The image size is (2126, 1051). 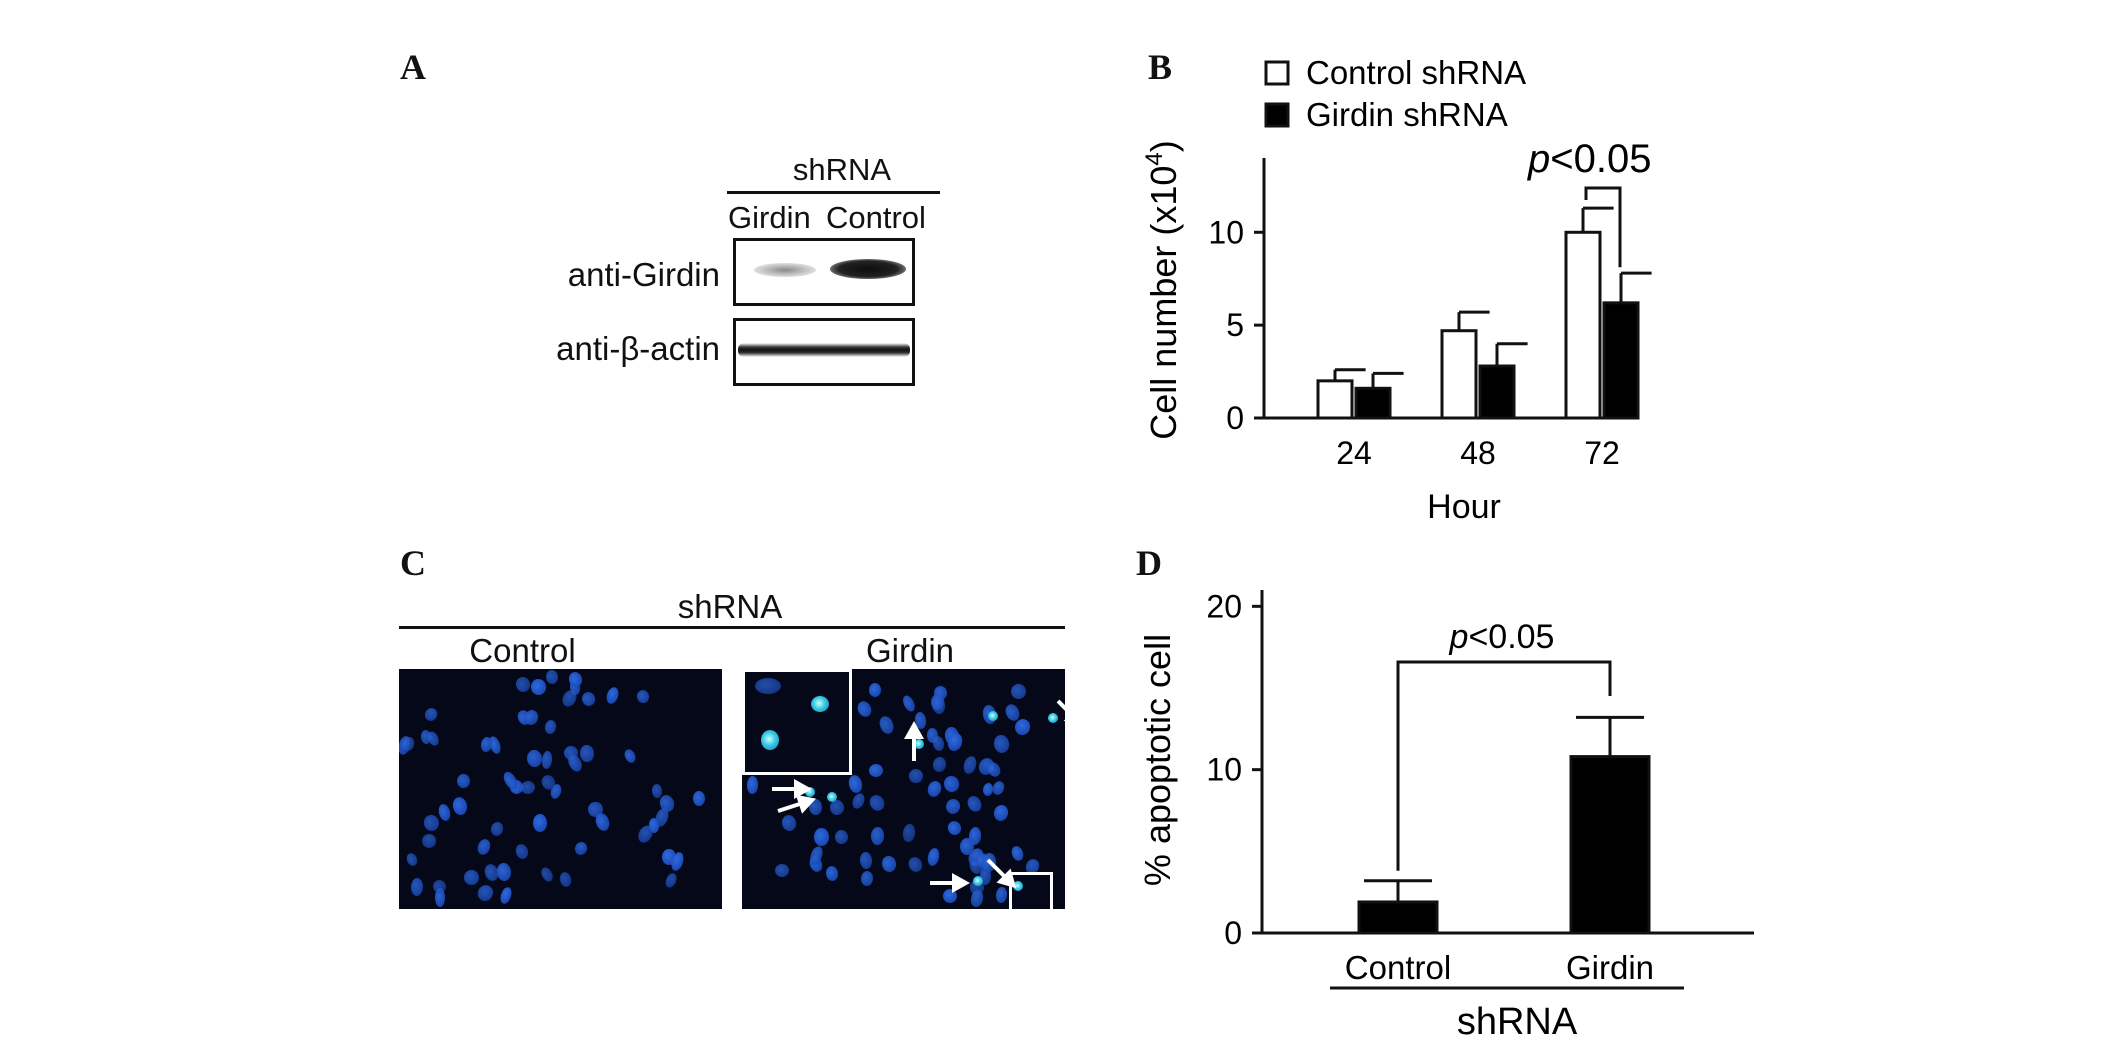 What do you see at coordinates (1407, 114) in the screenshot?
I see `chart-b-legend-label: Girdin shRNA` at bounding box center [1407, 114].